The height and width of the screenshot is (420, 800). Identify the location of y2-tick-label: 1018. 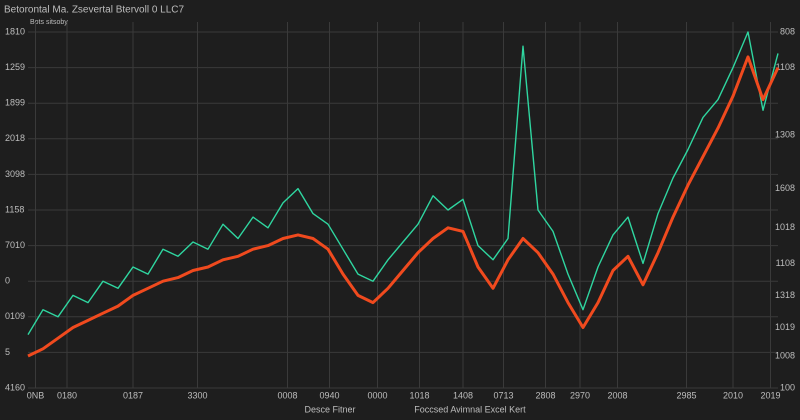
(785, 227).